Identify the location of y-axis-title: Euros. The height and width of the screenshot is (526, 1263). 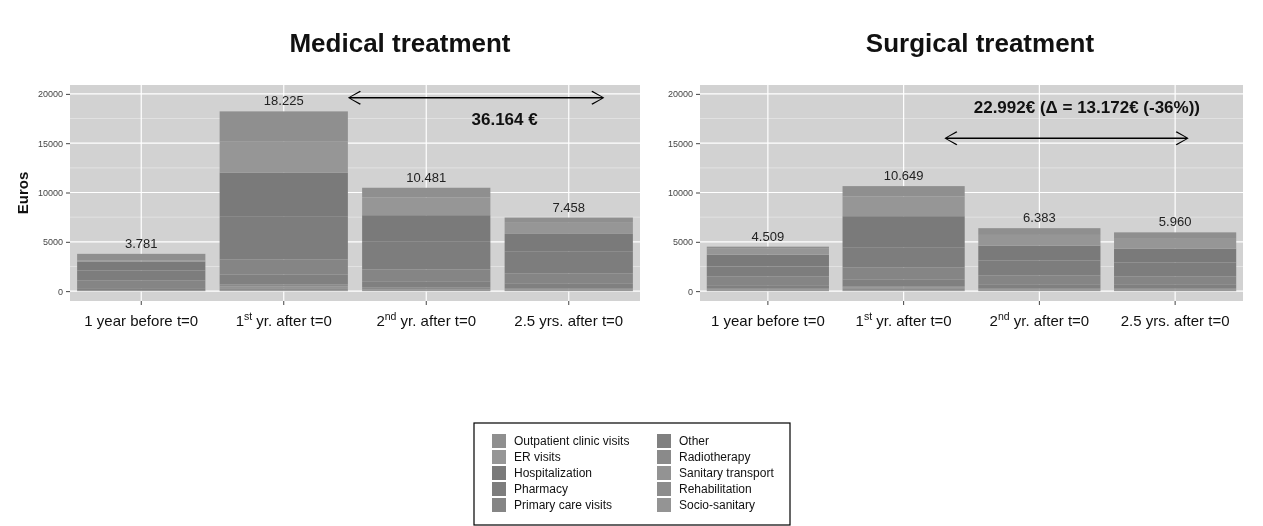
(22, 193).